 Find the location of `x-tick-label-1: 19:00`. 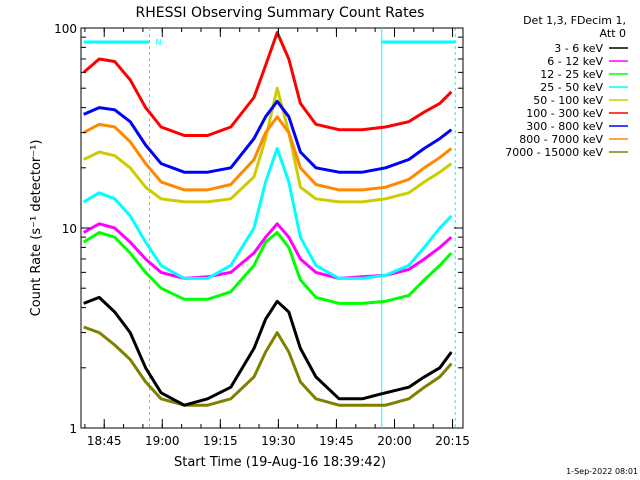

x-tick-label-1: 19:00 is located at coordinates (162, 441).